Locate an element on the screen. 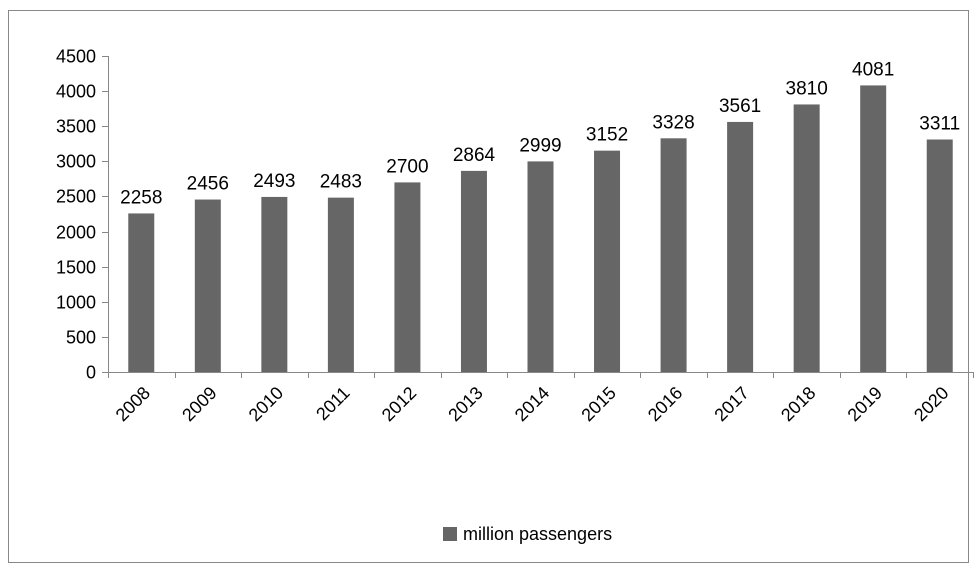 Image resolution: width=976 pixels, height=568 pixels. y-tick-label: 4500 is located at coordinates (76, 57).